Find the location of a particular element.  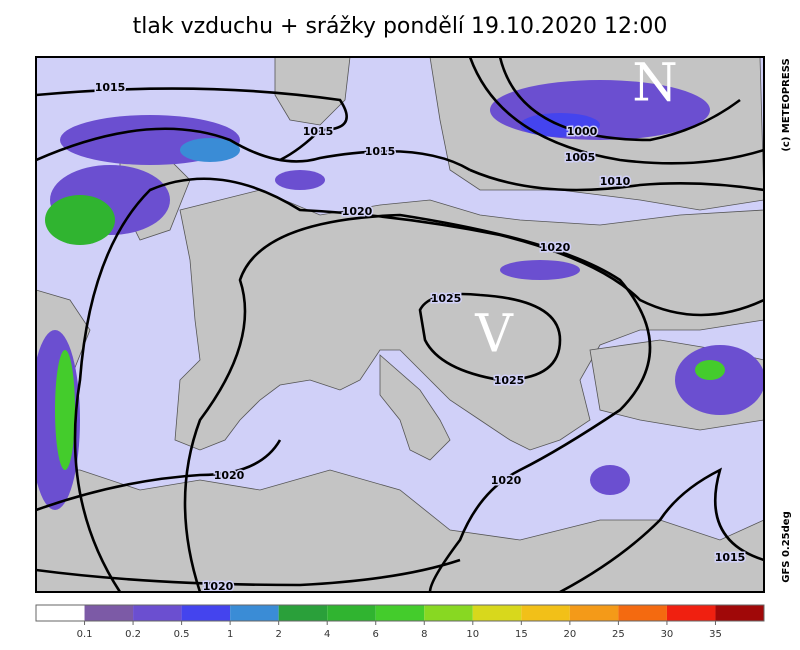

legend-frame is located at coordinates (400, 613).